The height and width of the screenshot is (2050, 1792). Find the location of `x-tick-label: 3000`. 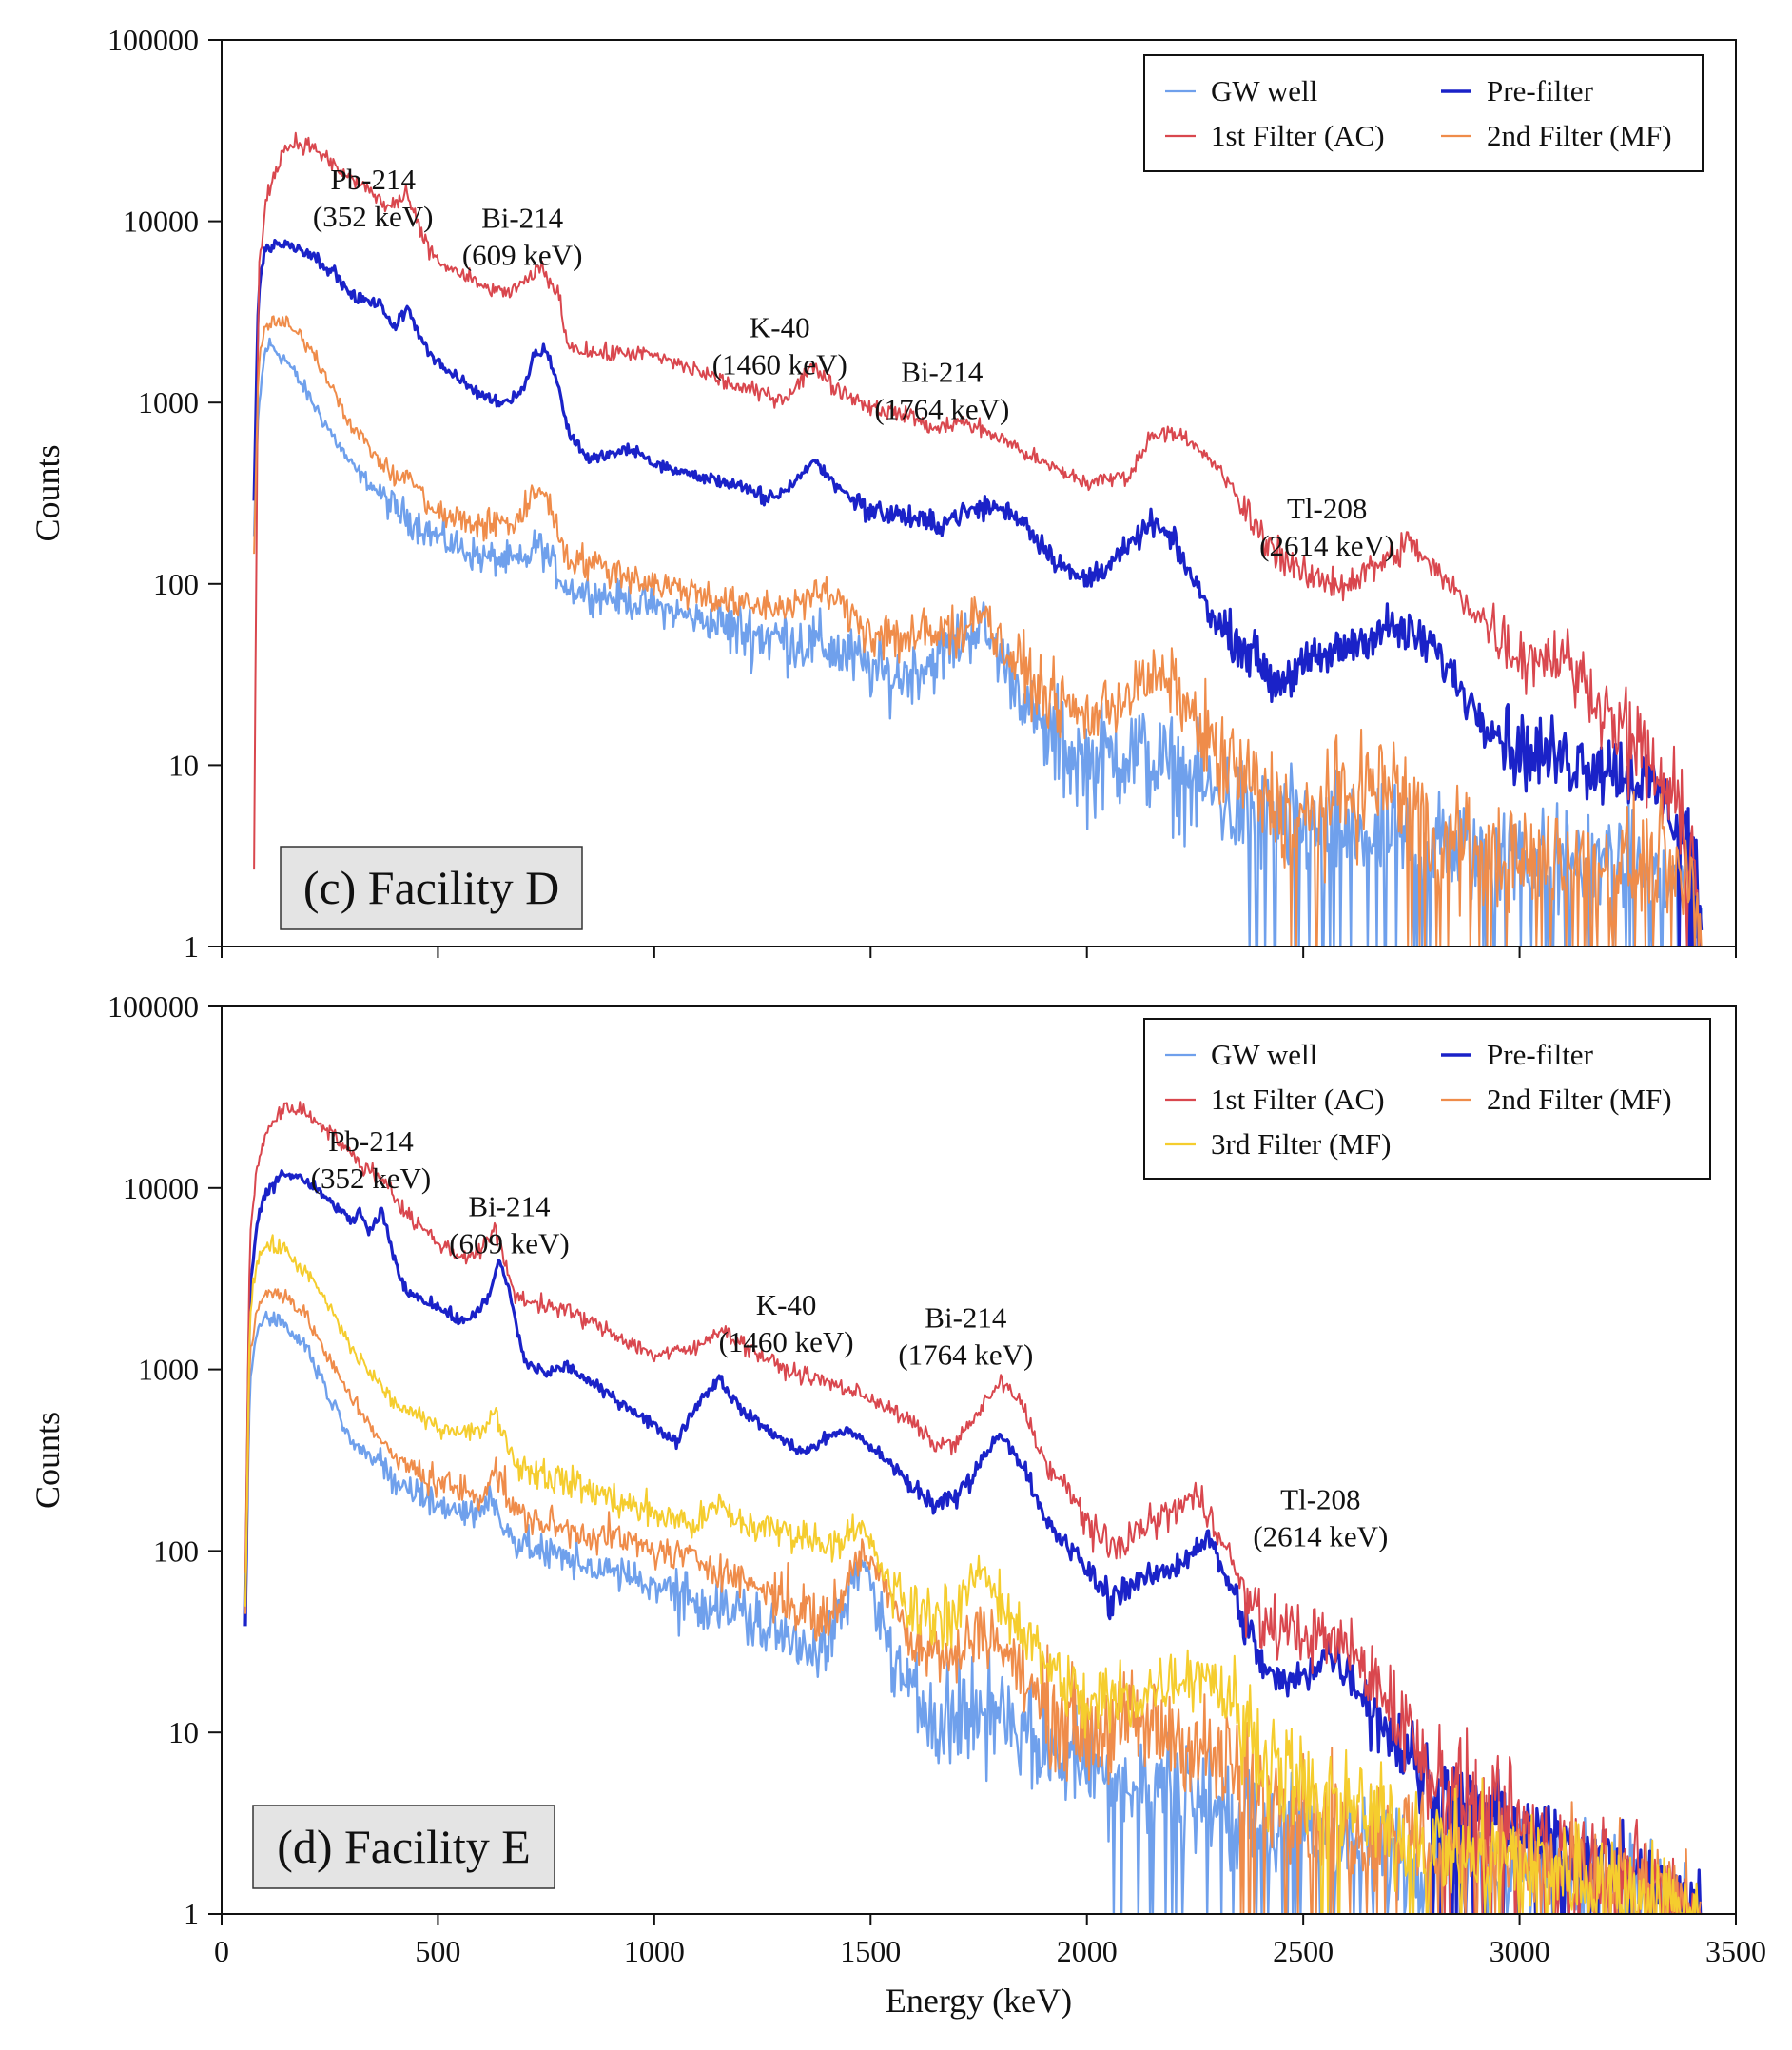

x-tick-label: 3000 is located at coordinates (1520, 1951).